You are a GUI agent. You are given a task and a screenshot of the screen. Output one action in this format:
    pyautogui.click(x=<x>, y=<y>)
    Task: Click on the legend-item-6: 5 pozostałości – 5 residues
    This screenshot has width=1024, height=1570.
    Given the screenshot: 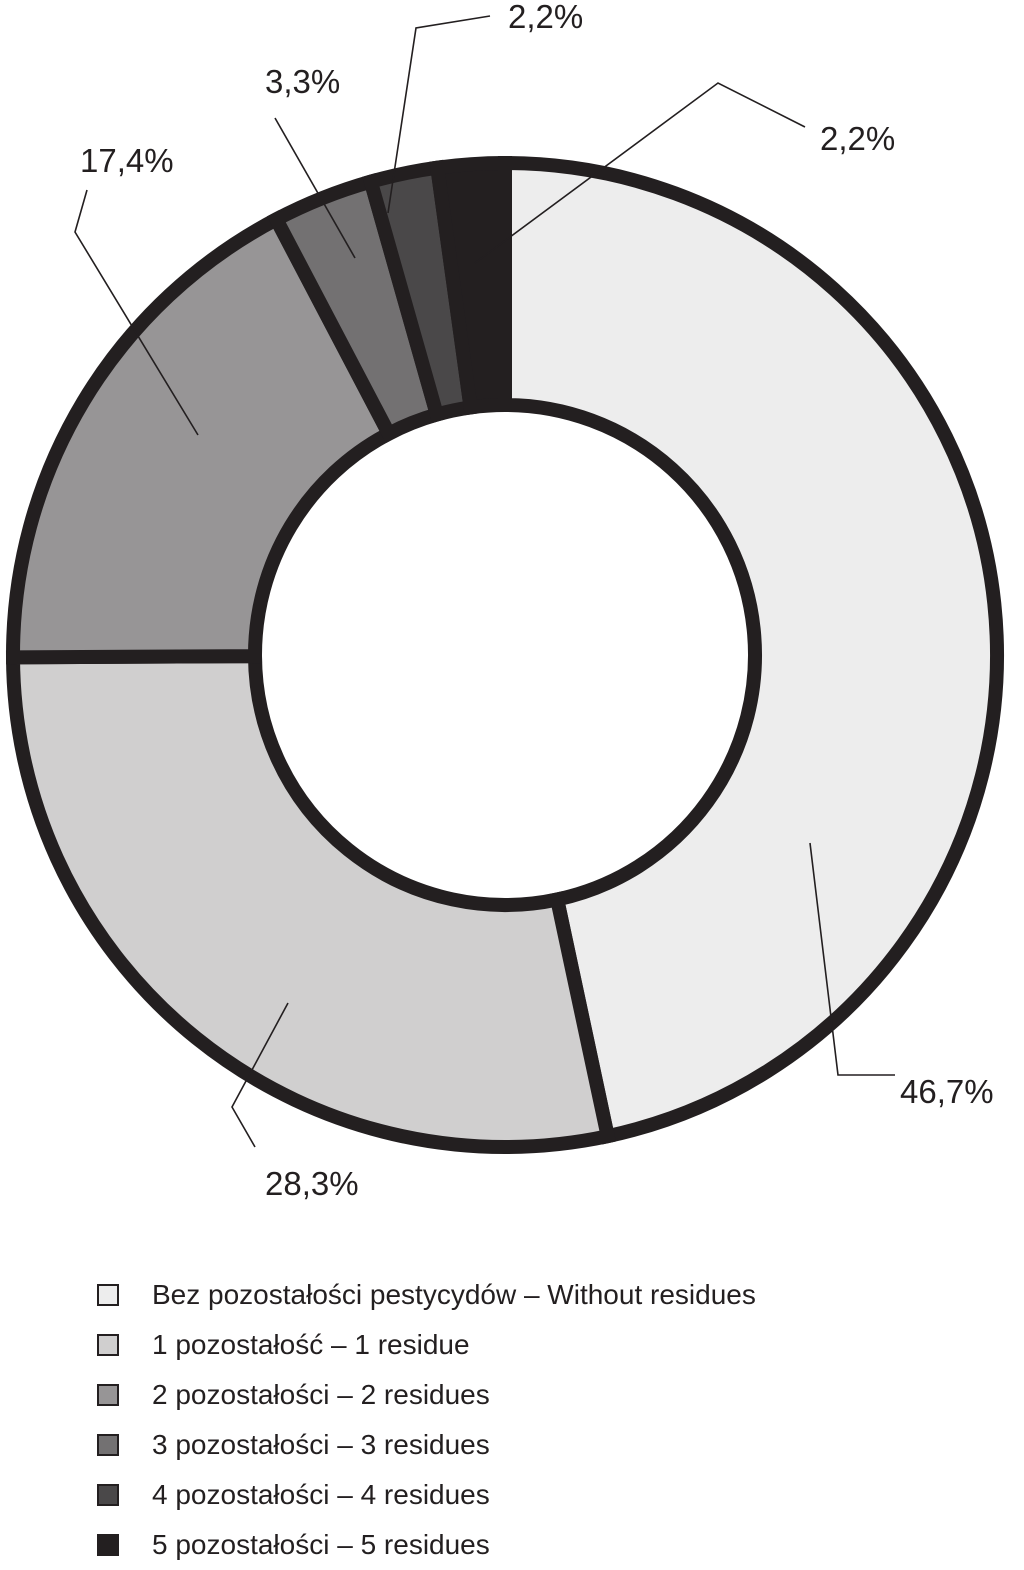 What is the action you would take?
    pyautogui.click(x=426, y=1545)
    